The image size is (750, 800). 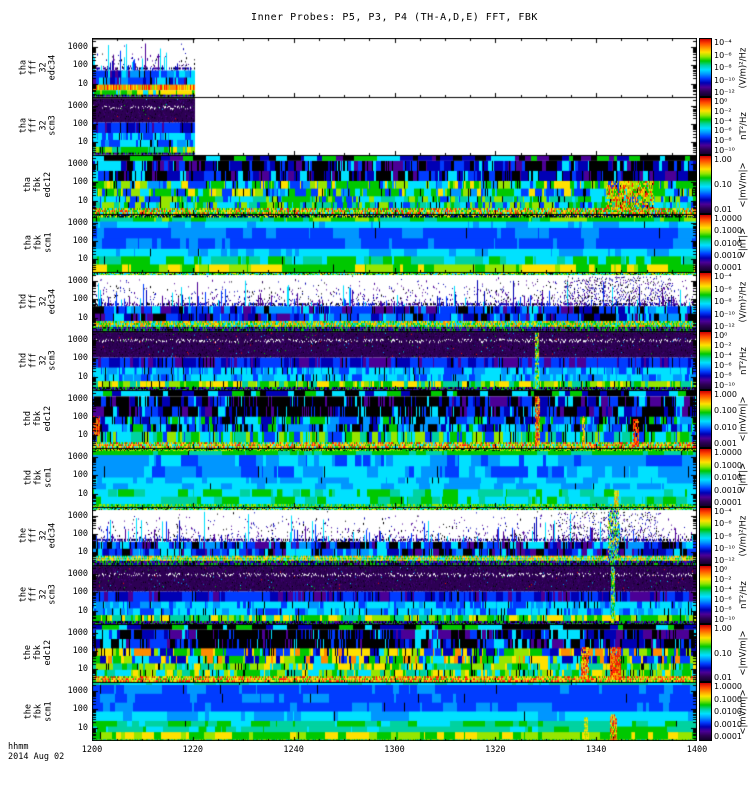 What do you see at coordinates (728, 452) in the screenshot?
I see `colorbar-tick-label: 1.0000` at bounding box center [728, 452].